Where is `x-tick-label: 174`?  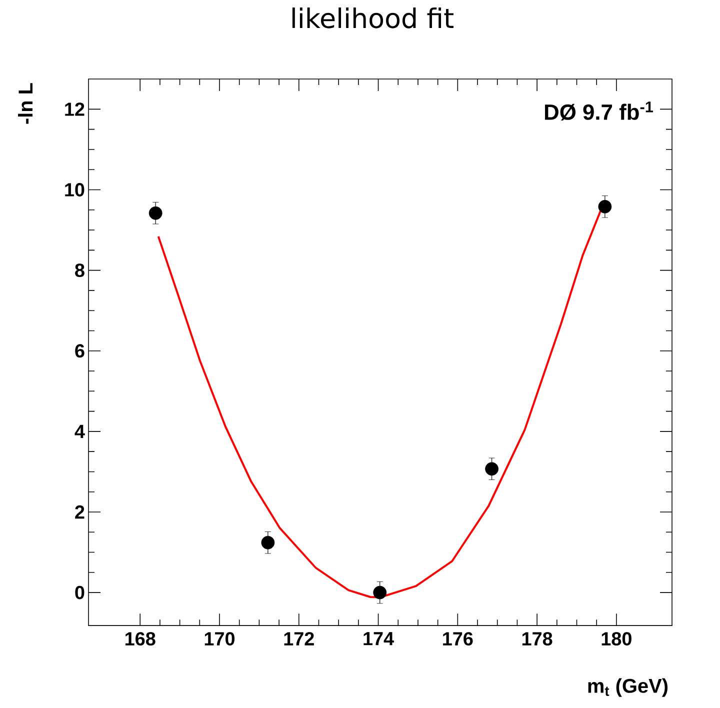 x-tick-label: 174 is located at coordinates (379, 639).